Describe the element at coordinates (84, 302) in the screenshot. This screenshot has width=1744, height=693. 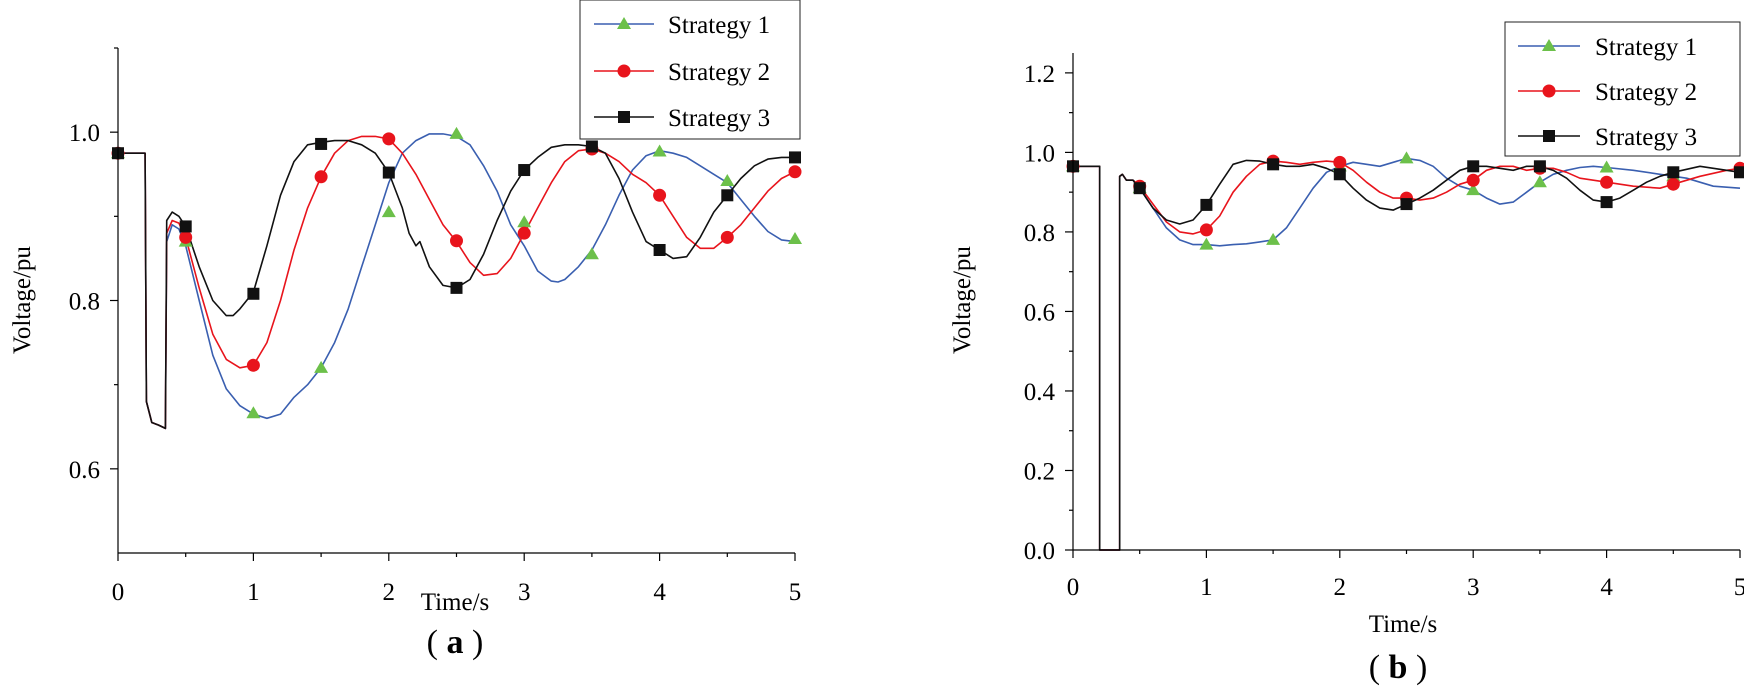
I see `y-tick-label-a: 0.8` at that location.